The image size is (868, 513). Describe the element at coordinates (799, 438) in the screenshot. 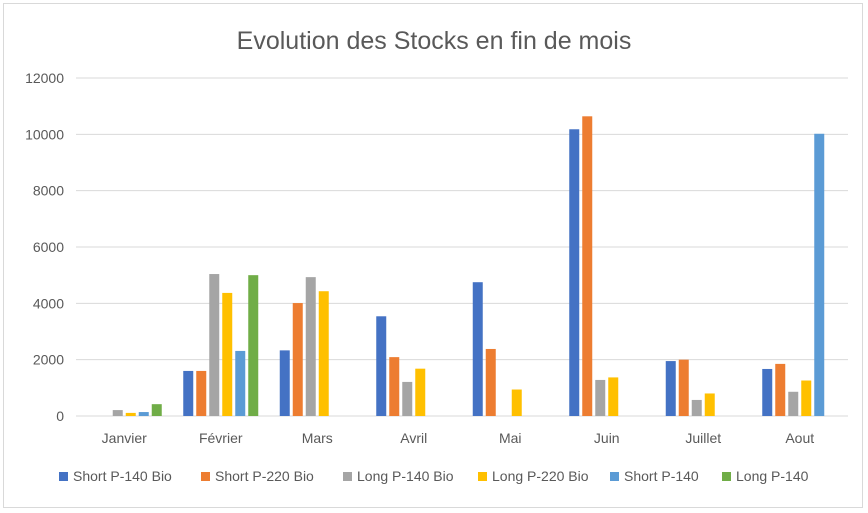

I see `x-tick-label: Aout` at that location.